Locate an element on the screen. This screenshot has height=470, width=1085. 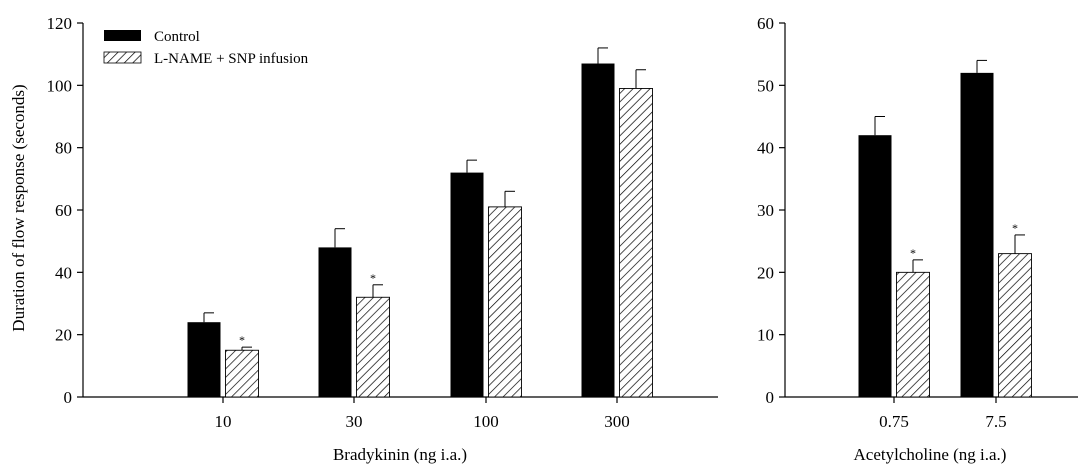
x-tick-label: 0.75 is located at coordinates (894, 421).